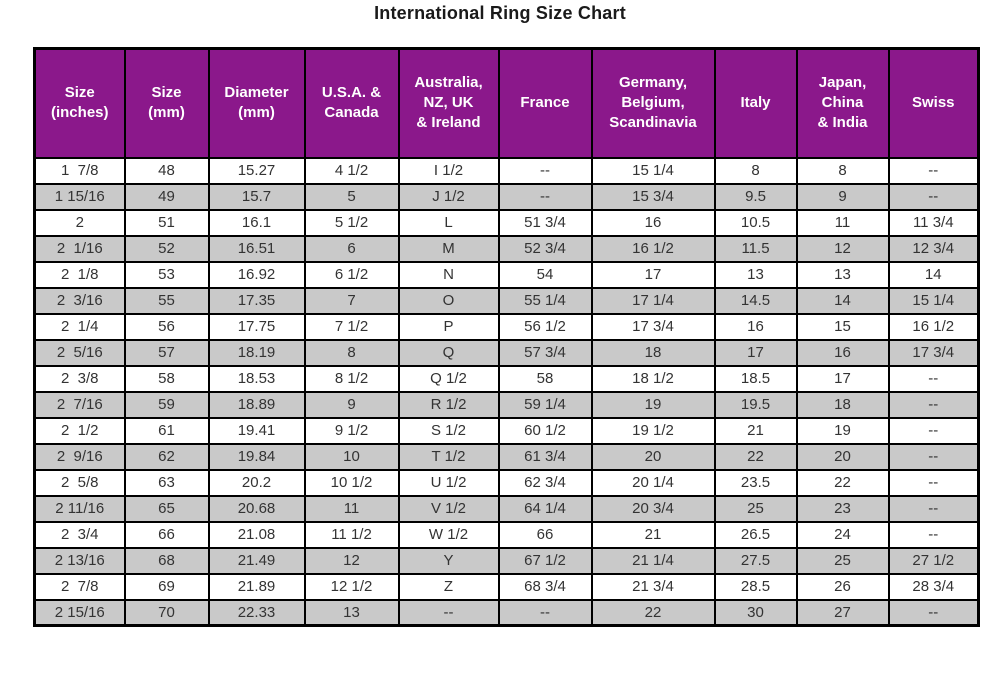 This screenshot has width=1000, height=693. What do you see at coordinates (351, 404) in the screenshot?
I see `table-cell: 9` at bounding box center [351, 404].